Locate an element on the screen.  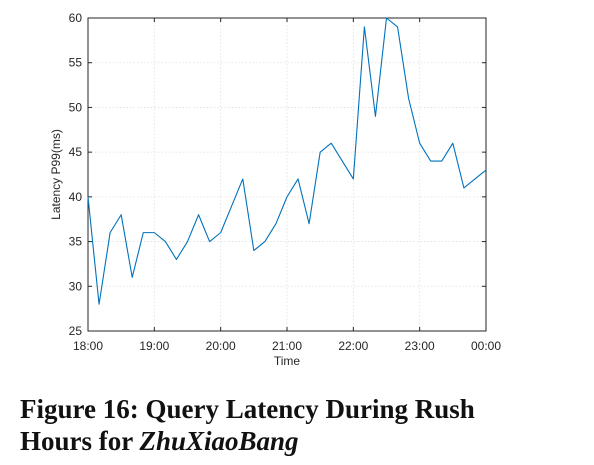
x-tick-label: 23:00 is located at coordinates (420, 346).